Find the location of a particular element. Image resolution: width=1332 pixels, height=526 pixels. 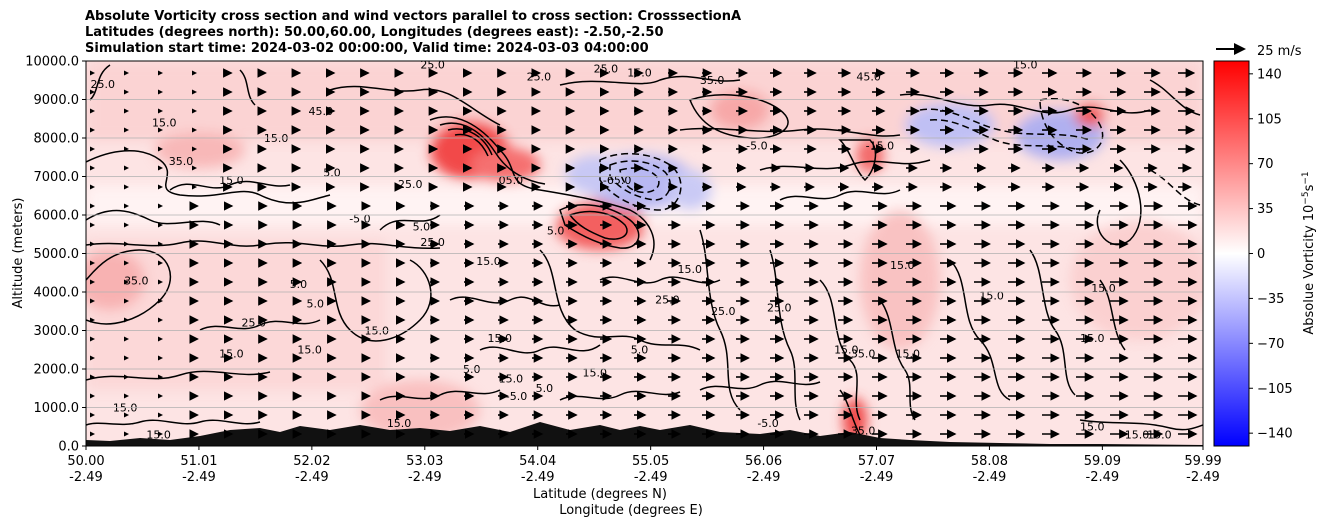

colorbar-ticks: 140 105 70 35 0 −35 −70 −105 −140 is located at coordinates (1271, 254).